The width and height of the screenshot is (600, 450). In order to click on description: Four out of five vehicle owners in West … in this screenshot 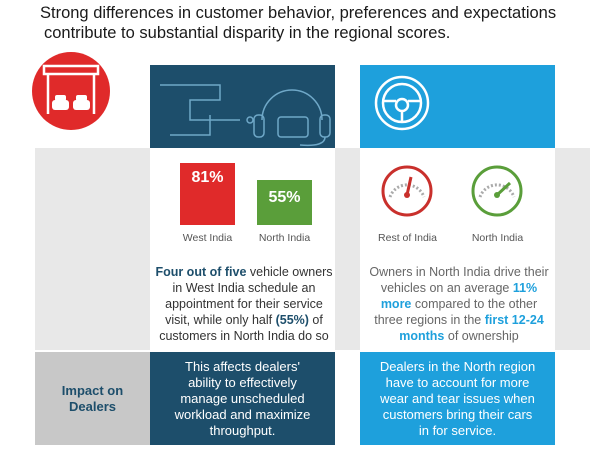, I will do `click(244, 304)`.